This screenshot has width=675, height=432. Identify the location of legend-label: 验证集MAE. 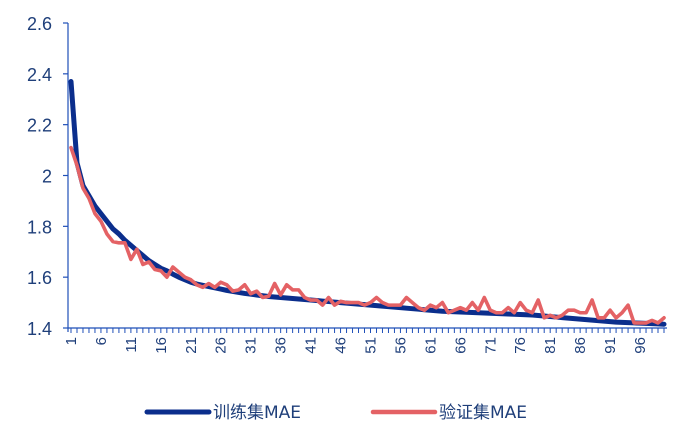
(483, 413).